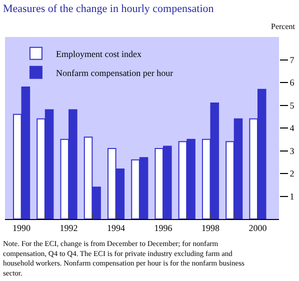 Image resolution: width=299 pixels, height=281 pixels. Describe the element at coordinates (211, 227) in the screenshot. I see `x-tick-label: 1998` at that location.